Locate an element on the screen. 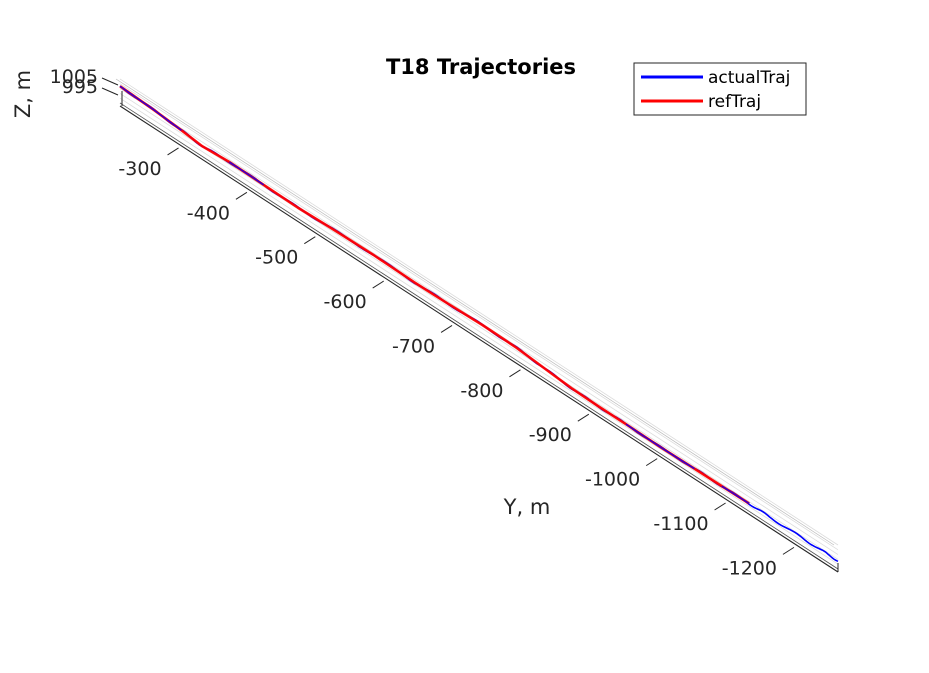 Image resolution: width=929 pixels, height=673 pixels. legend-label-actualTraj: actualTraj is located at coordinates (749, 78).